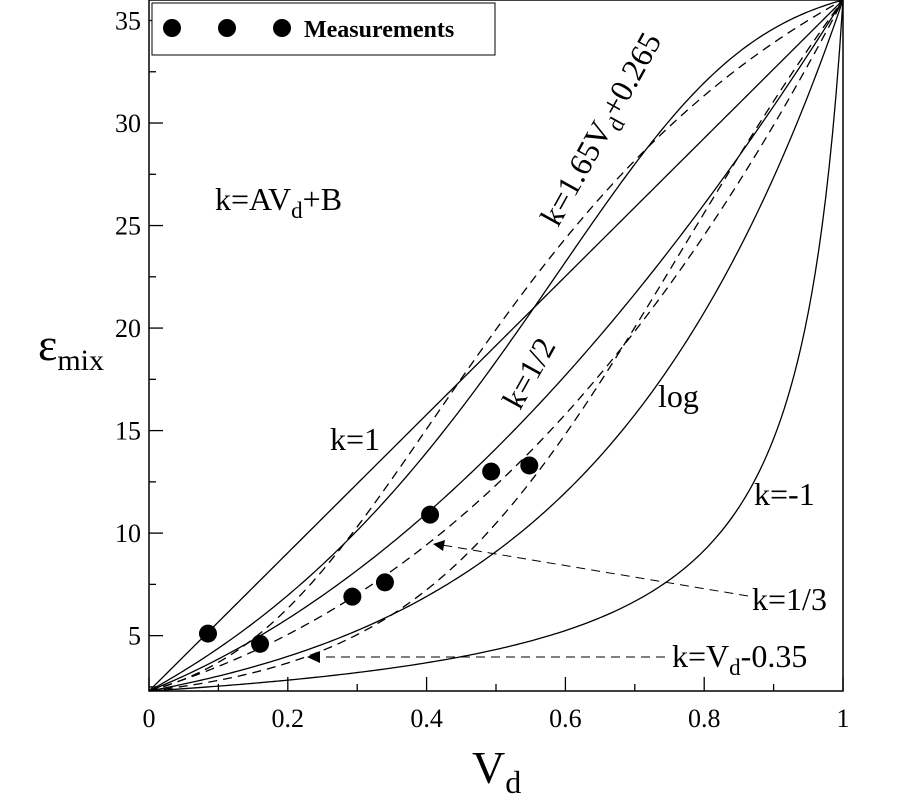 This screenshot has height=800, width=900. Describe the element at coordinates (565, 718) in the screenshot. I see `x-tick-label: 0.6` at that location.